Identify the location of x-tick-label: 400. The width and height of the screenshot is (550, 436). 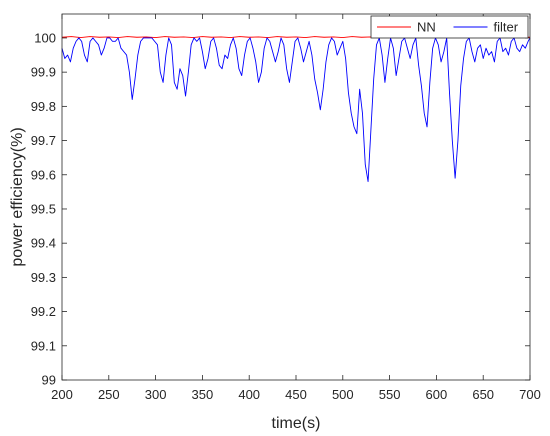
(249, 394).